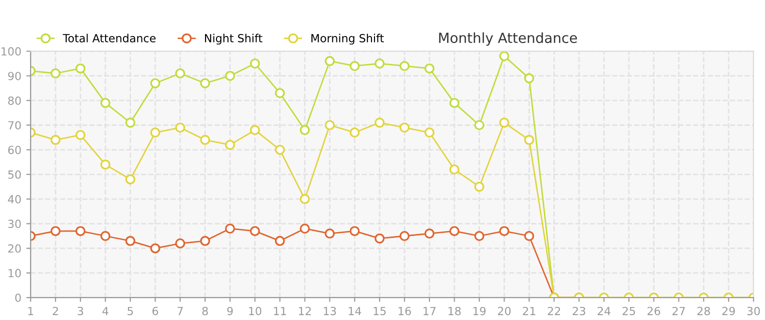  What do you see at coordinates (14, 248) in the screenshot?
I see `y-tick-label: 20` at bounding box center [14, 248].